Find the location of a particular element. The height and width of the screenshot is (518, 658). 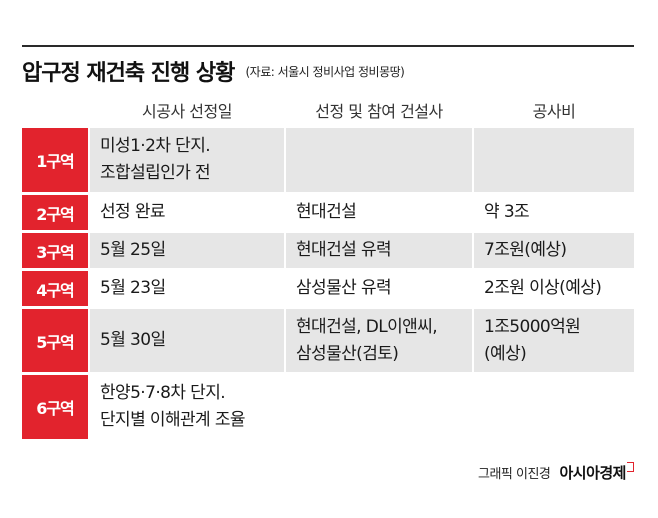

builder-cell: 현대건설 is located at coordinates (326, 212).